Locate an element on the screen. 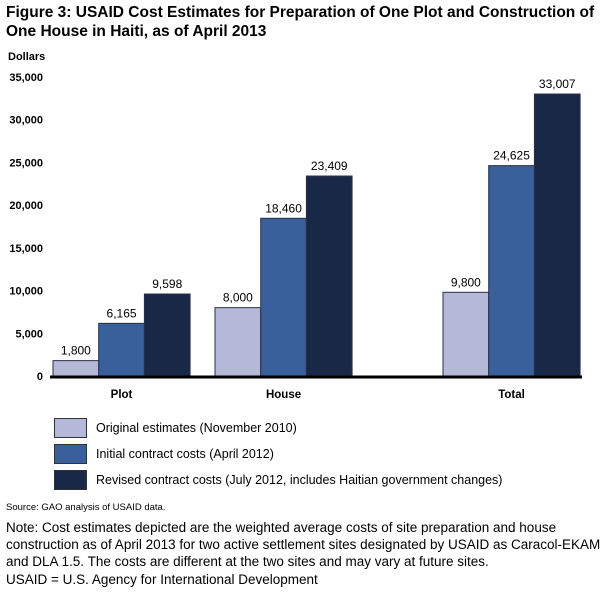 The image size is (603, 597). bar-value-label: 9,800 is located at coordinates (466, 282).